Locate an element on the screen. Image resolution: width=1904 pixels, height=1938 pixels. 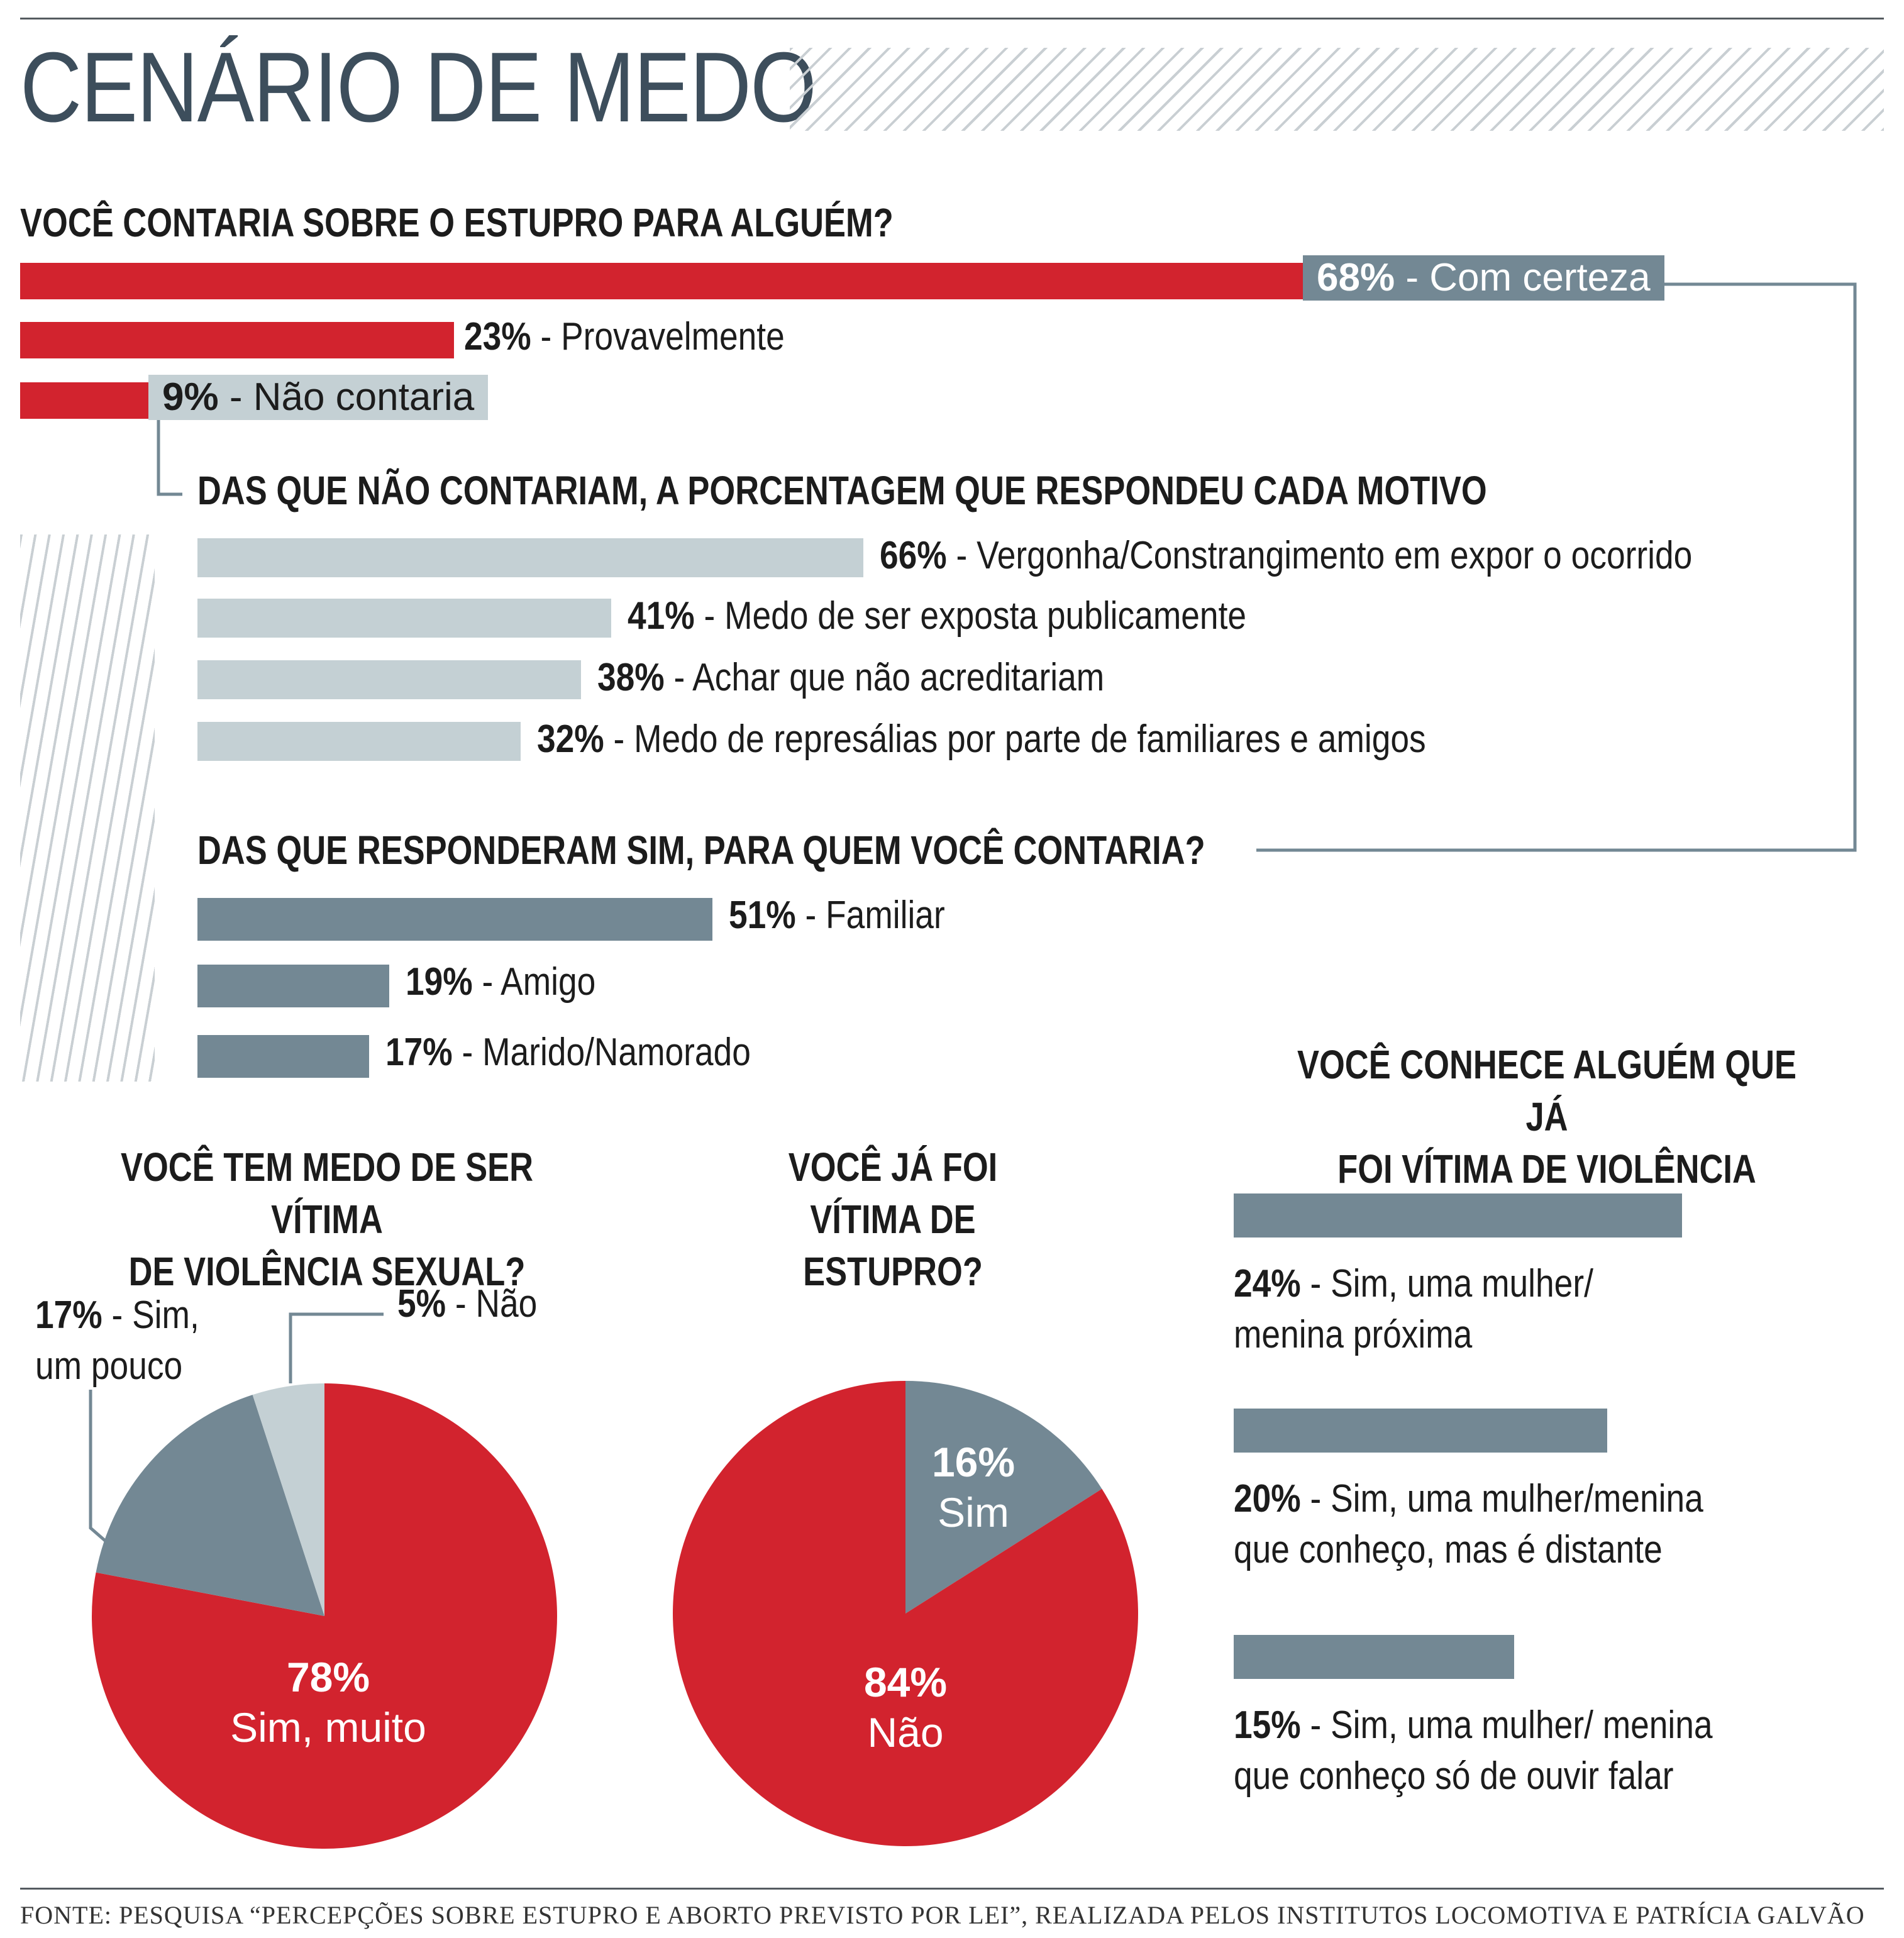
q2-category-1: Medo de ser exposta publicamente is located at coordinates (985, 616).